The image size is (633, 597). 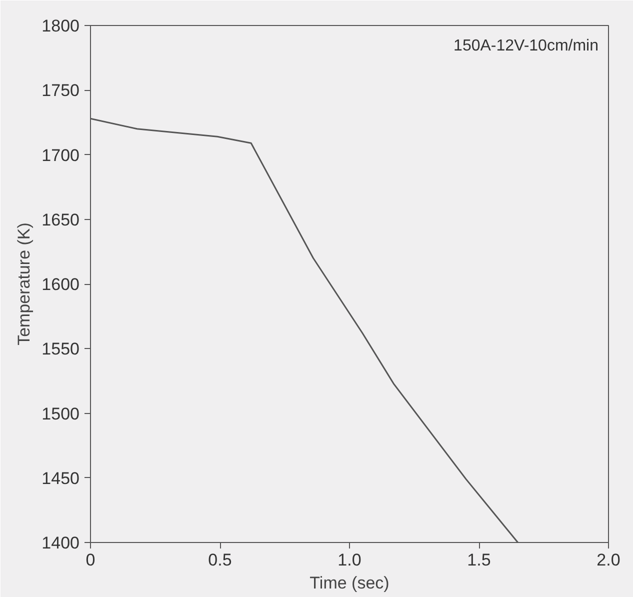 I want to click on y-tick-label: 1500, so click(x=61, y=414).